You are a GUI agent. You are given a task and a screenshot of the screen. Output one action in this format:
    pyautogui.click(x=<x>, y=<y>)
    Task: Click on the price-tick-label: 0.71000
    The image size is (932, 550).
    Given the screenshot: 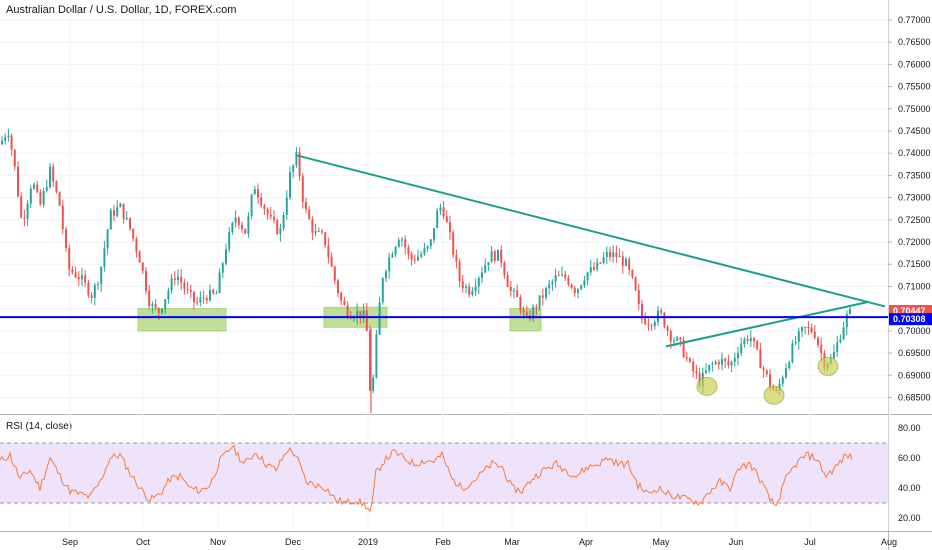 What is the action you would take?
    pyautogui.click(x=914, y=286)
    